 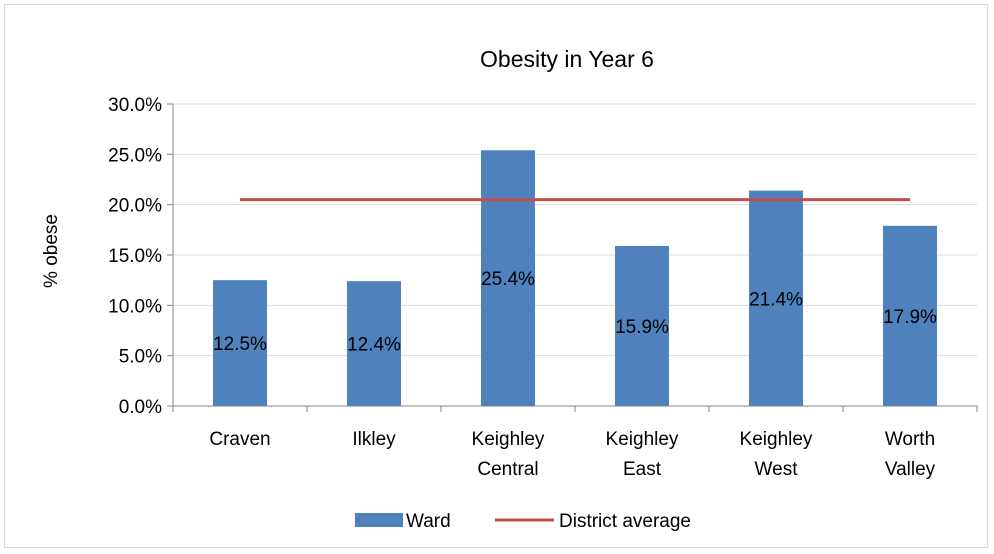 I want to click on y-tick-label: 0.0%, so click(x=140, y=407).